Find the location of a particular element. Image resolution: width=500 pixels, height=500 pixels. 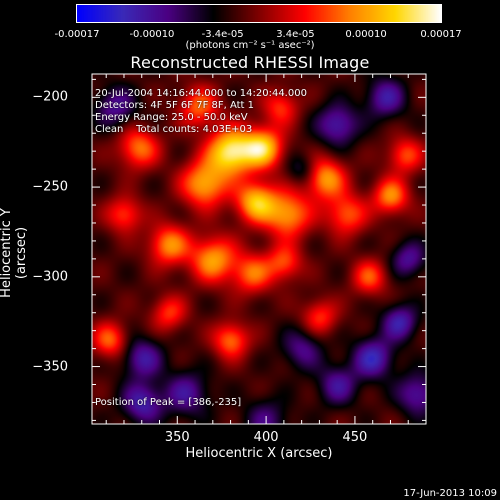

x-tick-label: 450 is located at coordinates (355, 437).